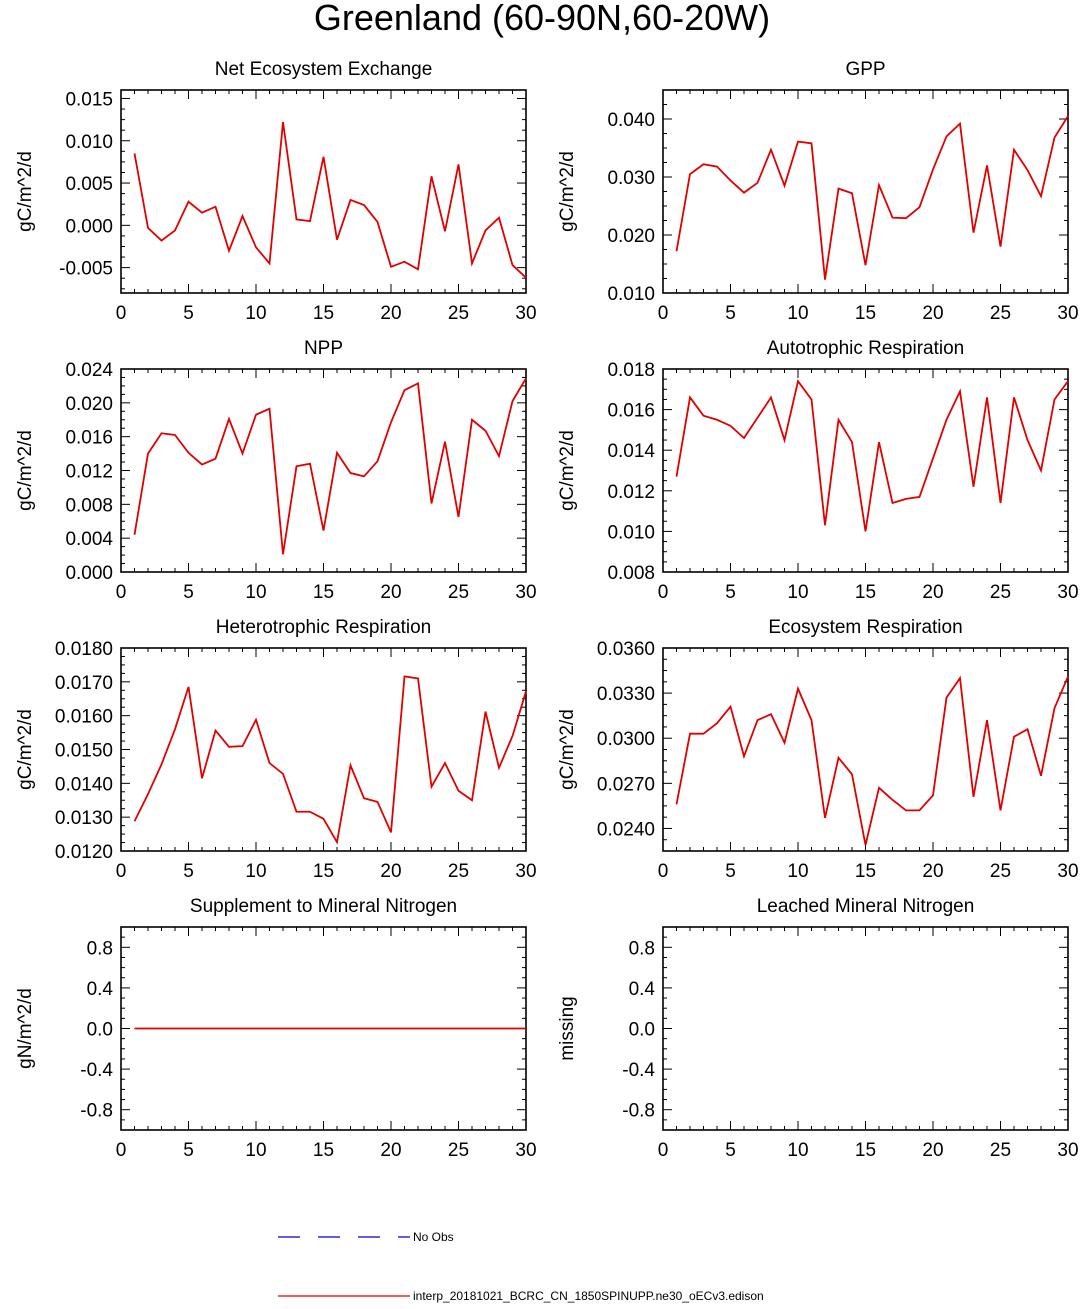  Describe the element at coordinates (542, 19) in the screenshot. I see `figure-title: Greenland (60-90N,60-20W)` at that location.